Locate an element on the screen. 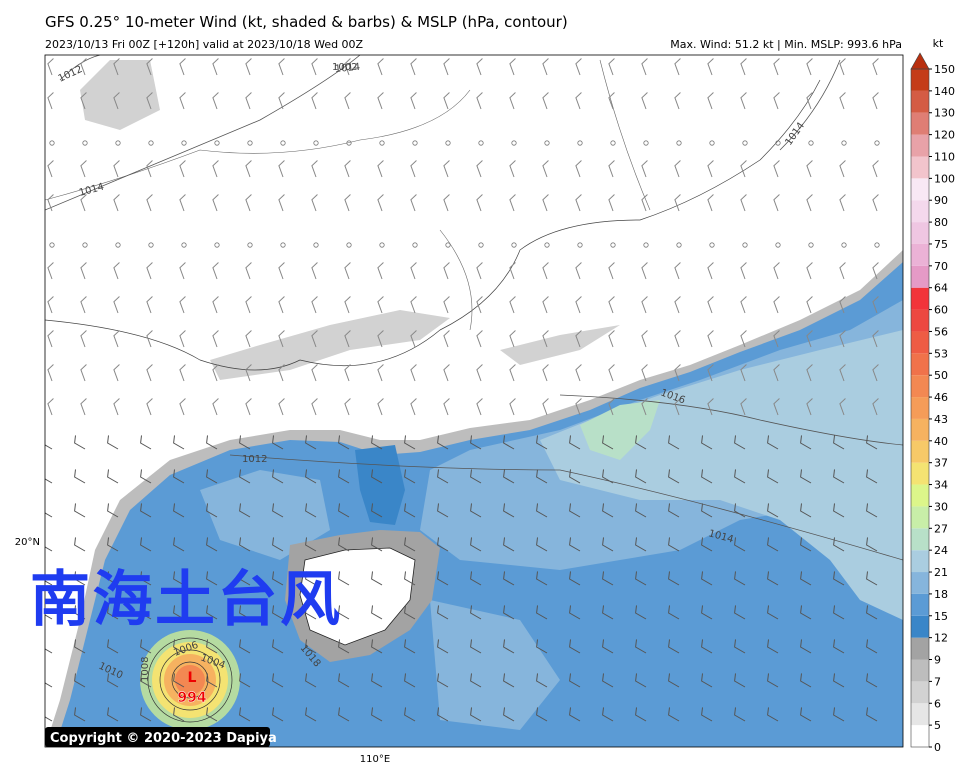 This screenshot has width=971, height=783. colorbar-label: 150 is located at coordinates (944, 69).